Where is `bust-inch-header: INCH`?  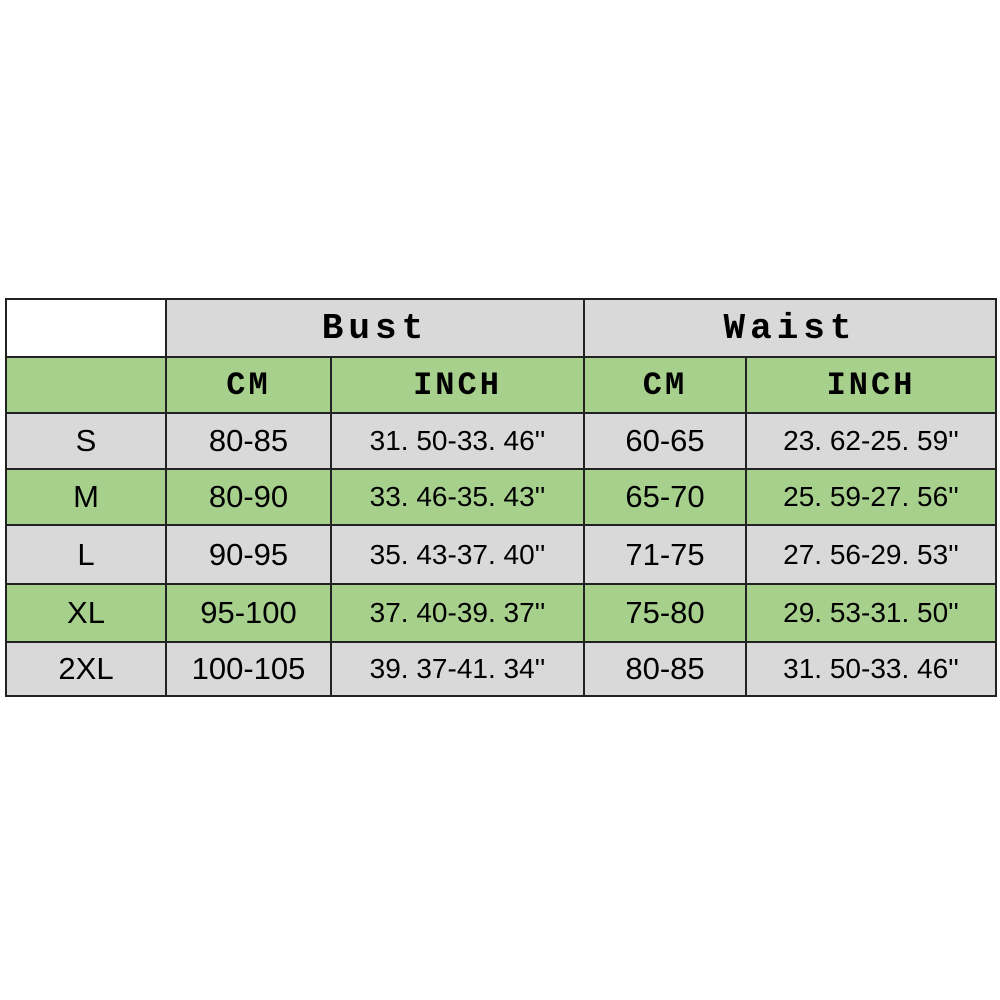
bust-inch-header: INCH is located at coordinates (457, 385).